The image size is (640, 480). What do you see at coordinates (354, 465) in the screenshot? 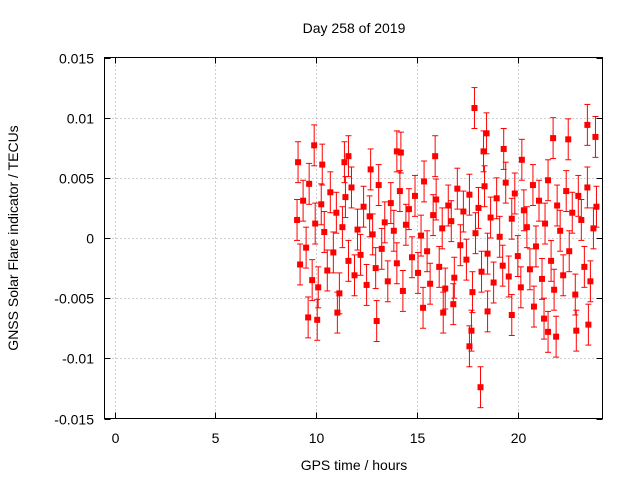
I see `x-axis-label: GPS time / hours` at bounding box center [354, 465].